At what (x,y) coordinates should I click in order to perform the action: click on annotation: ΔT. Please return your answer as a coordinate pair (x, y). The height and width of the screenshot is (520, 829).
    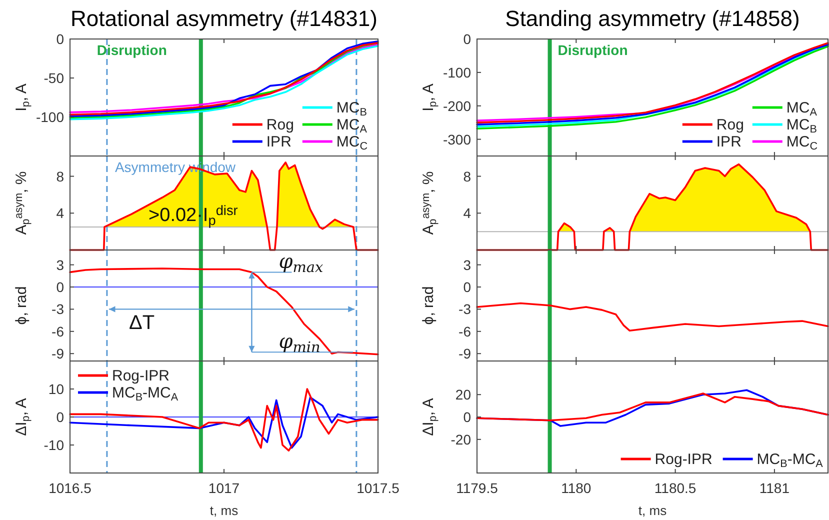
    Looking at the image, I should click on (141, 323).